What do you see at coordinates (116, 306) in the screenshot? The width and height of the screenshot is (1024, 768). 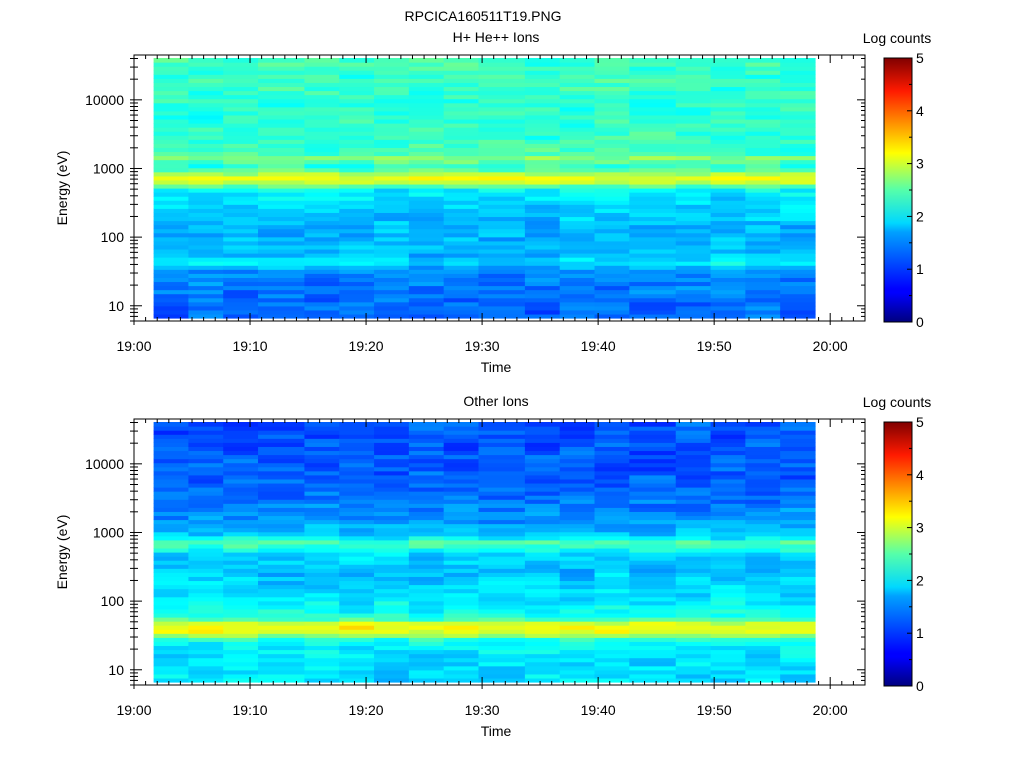 I see `y-tick-label: 10` at bounding box center [116, 306].